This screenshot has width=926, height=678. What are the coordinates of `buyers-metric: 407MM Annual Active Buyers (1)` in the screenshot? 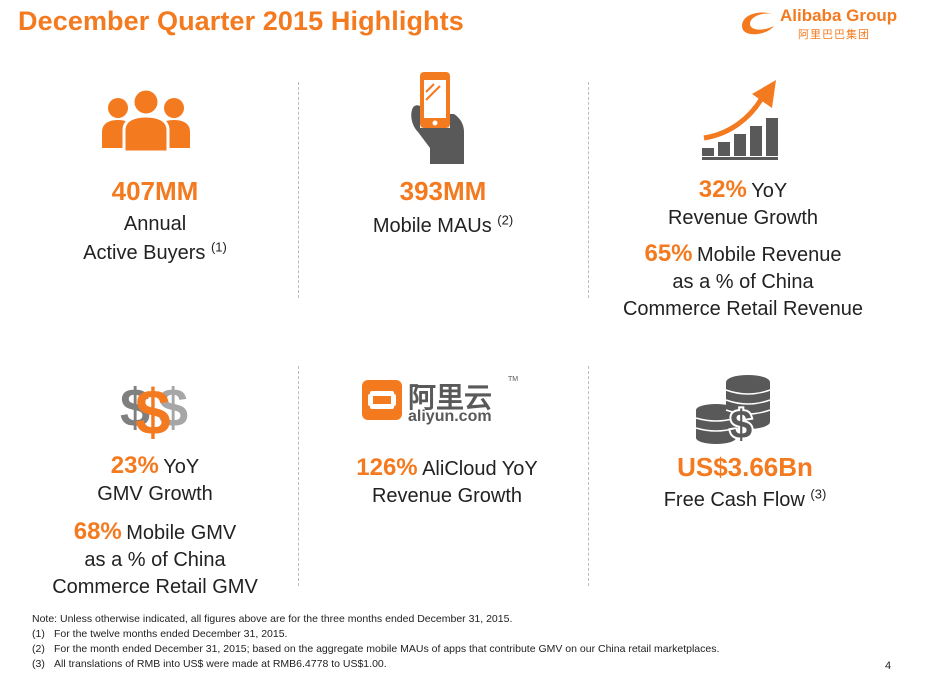 It's located at (155, 221).